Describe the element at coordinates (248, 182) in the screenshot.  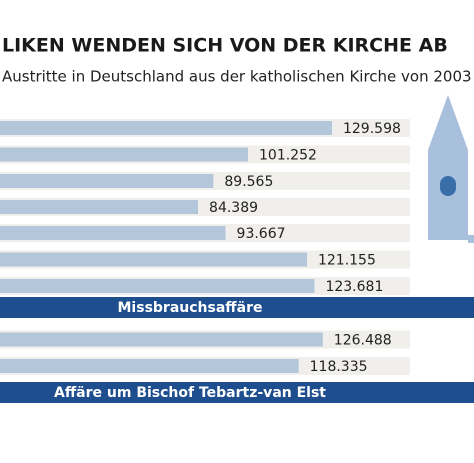
I see `value-label: 89.565` at that location.